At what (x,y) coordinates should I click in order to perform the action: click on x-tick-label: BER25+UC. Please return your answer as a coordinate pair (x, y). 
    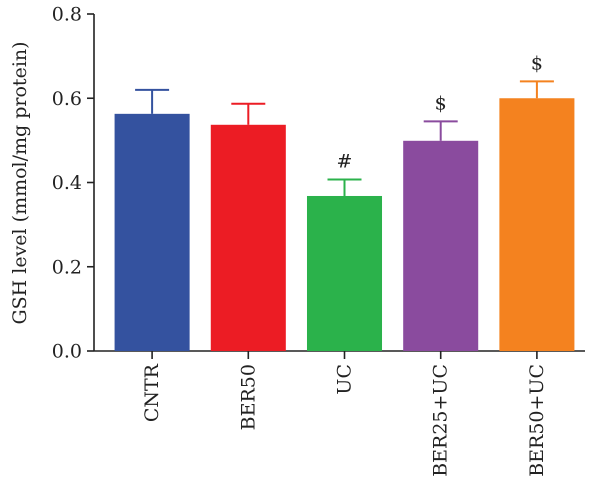
    Looking at the image, I should click on (441, 420).